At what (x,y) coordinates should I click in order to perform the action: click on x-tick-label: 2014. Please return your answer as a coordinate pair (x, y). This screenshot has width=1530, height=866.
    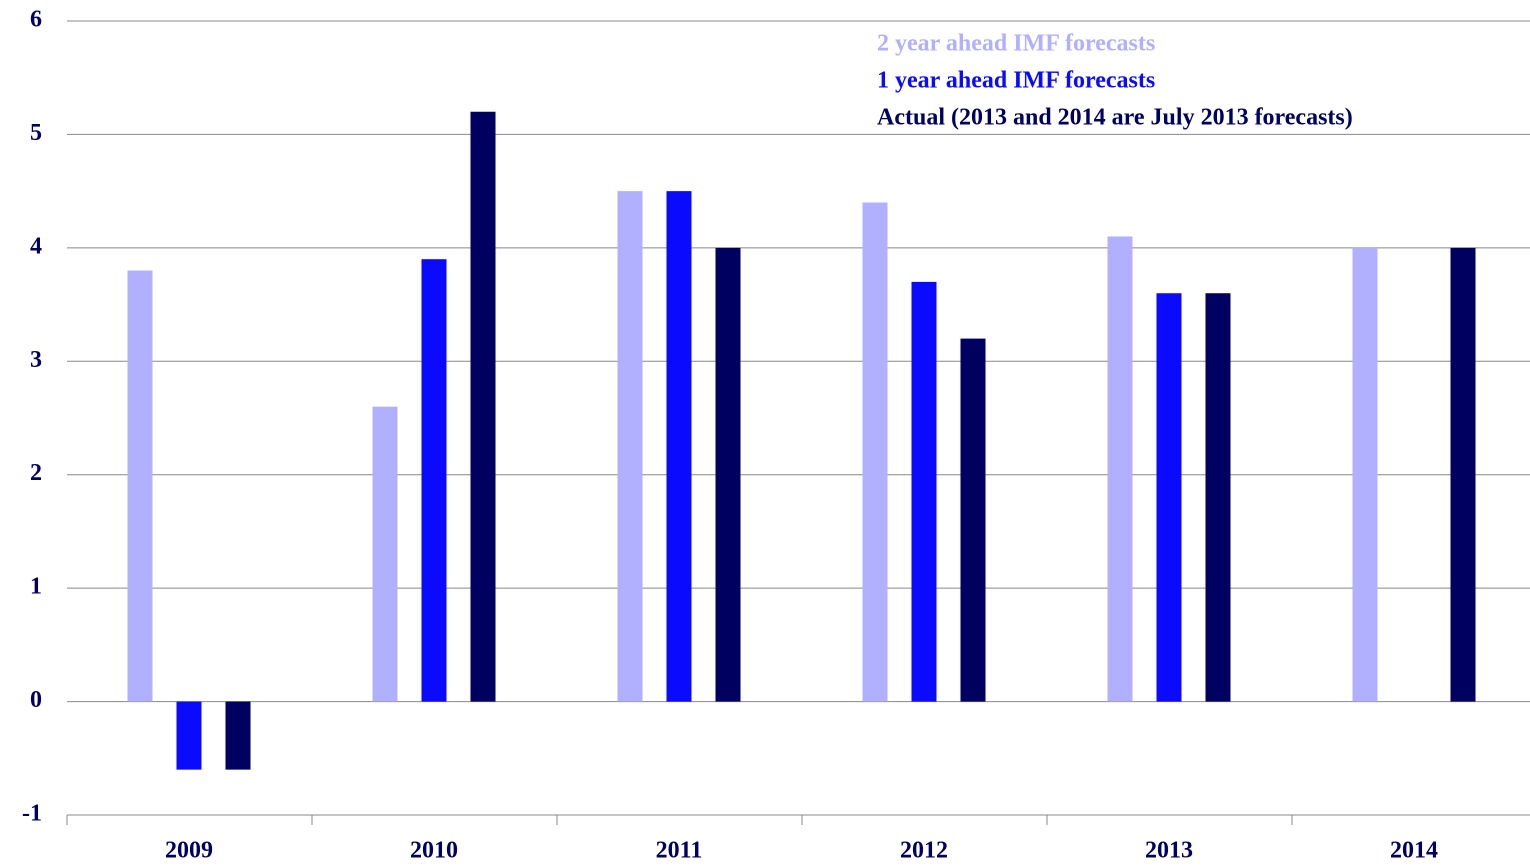
    Looking at the image, I should click on (1414, 851).